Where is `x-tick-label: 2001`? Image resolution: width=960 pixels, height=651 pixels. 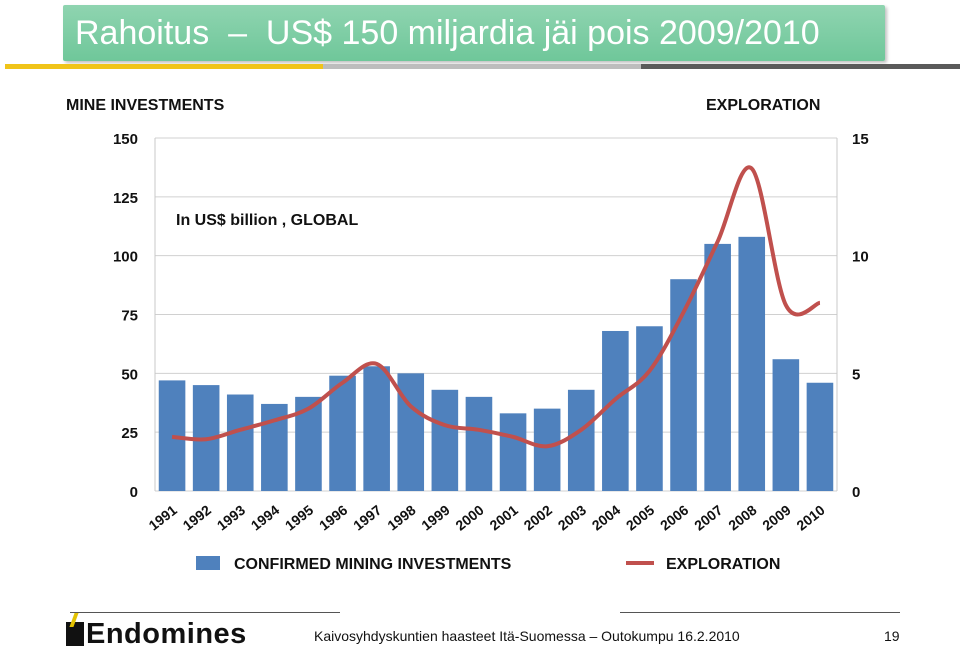 x-tick-label: 2001 is located at coordinates (503, 518).